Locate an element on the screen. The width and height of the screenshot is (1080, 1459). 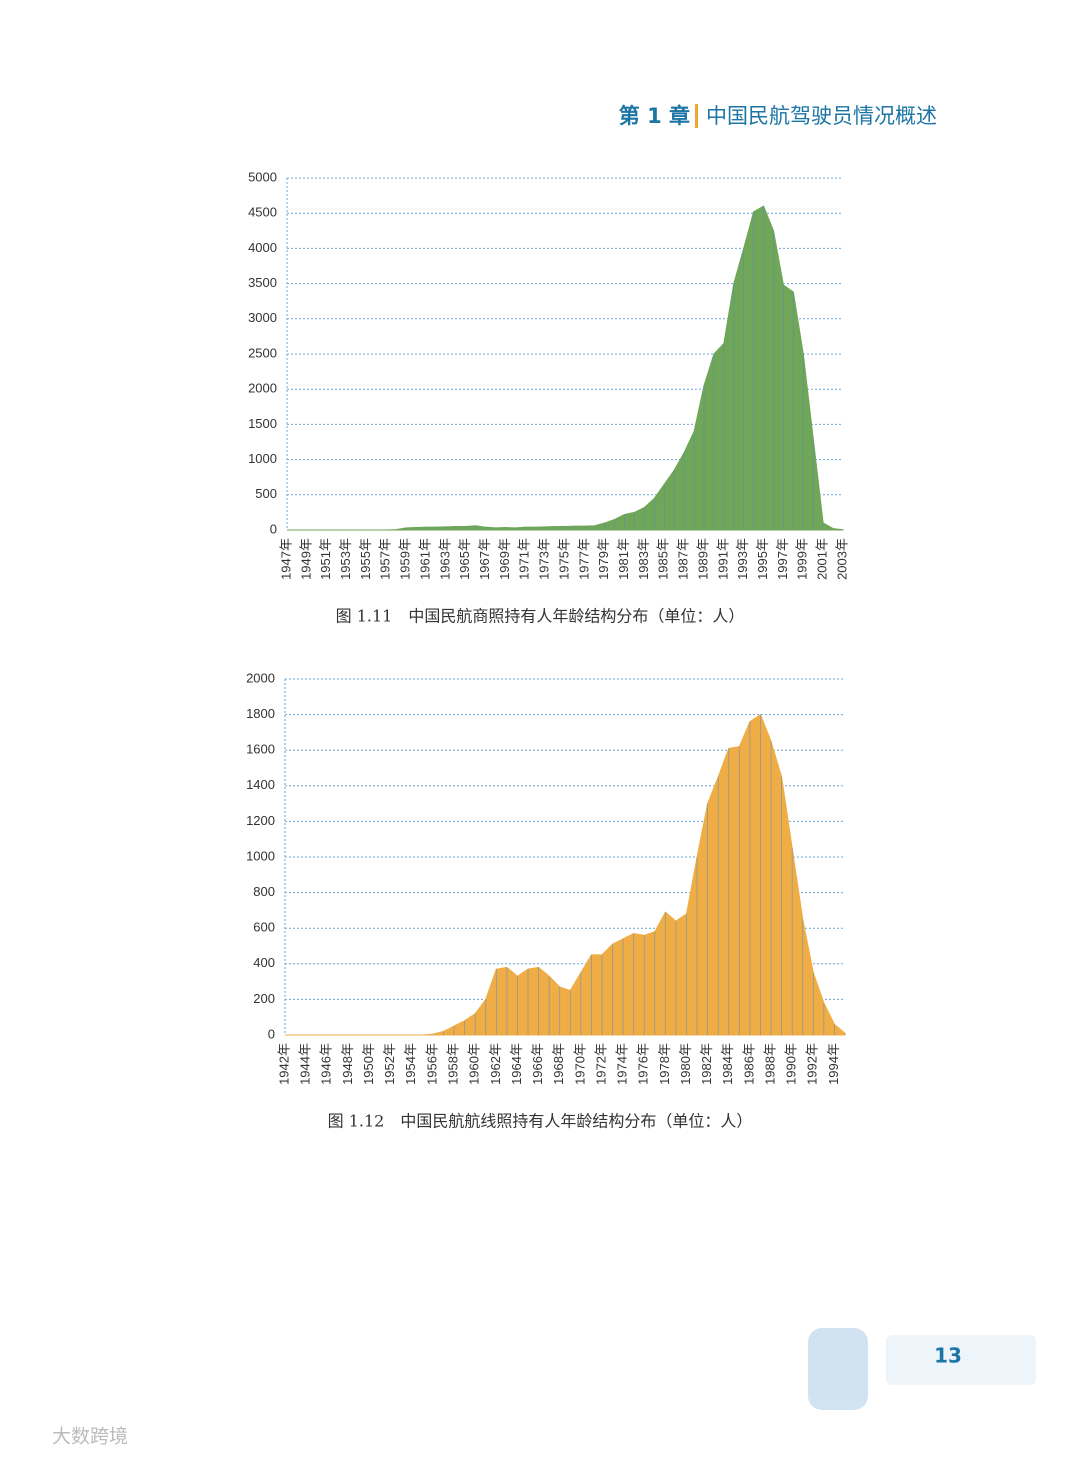
chapter-title: 中国民航驾驶员情况概述 is located at coordinates (821, 116).